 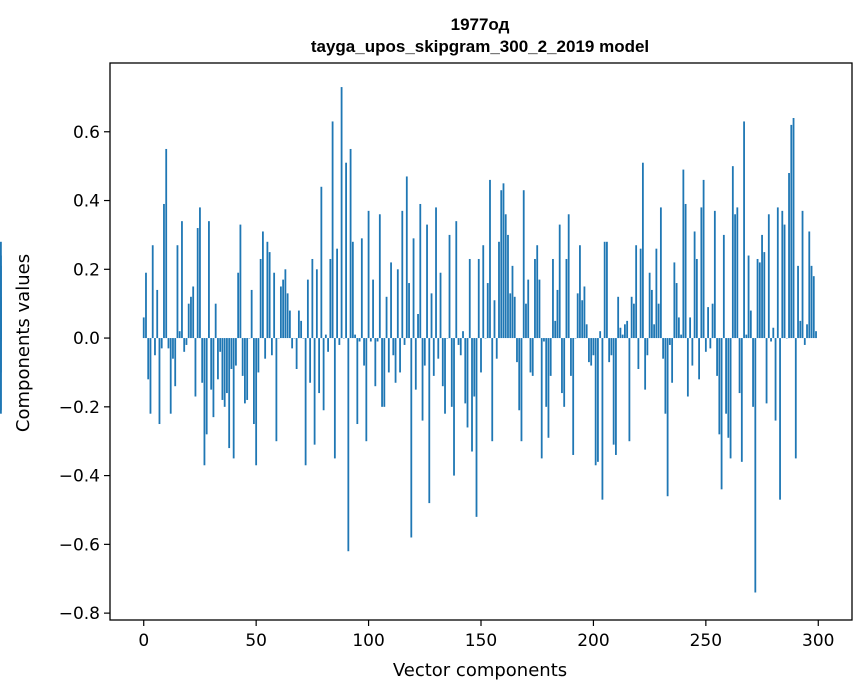 I want to click on y-tick-label: 0.6, so click(x=86, y=133).